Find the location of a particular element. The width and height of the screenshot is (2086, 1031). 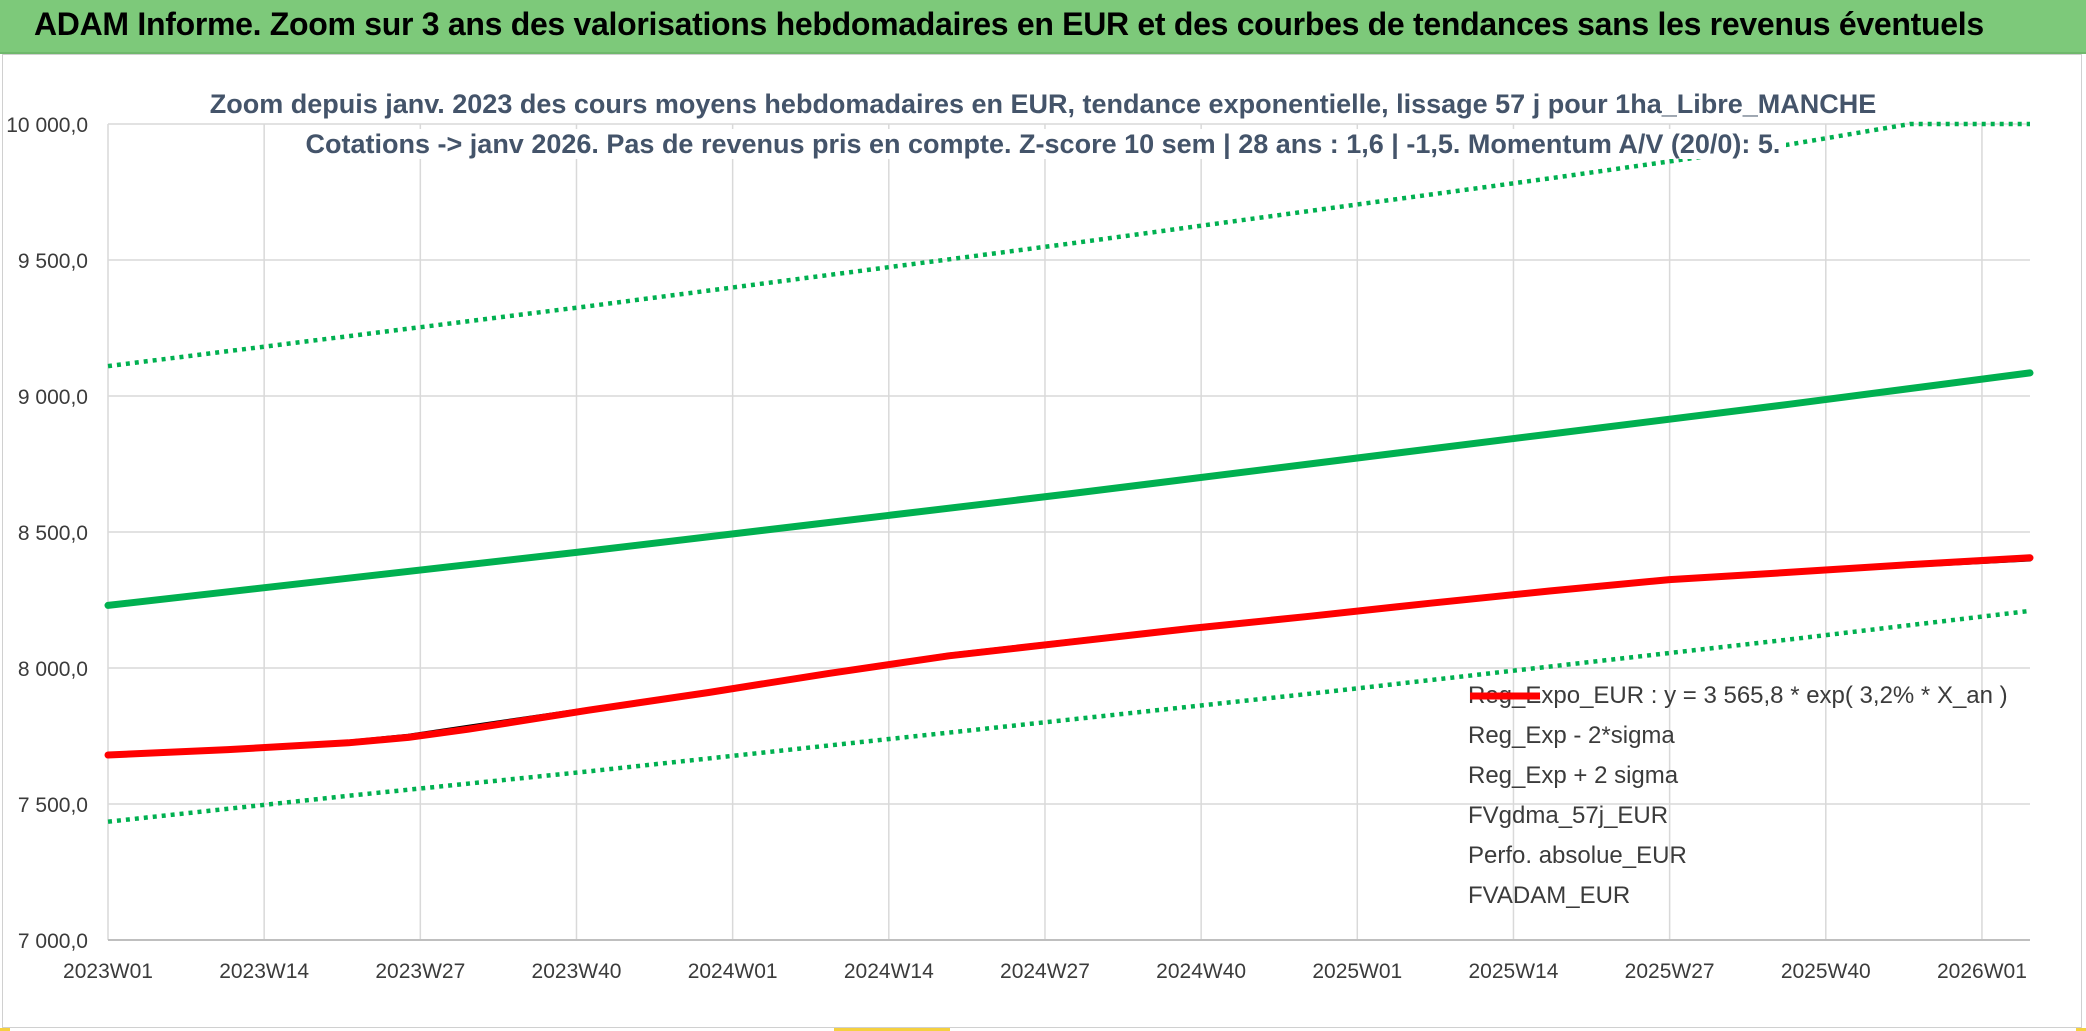

legend-entry: FVADAM_EUR is located at coordinates (1738, 804).